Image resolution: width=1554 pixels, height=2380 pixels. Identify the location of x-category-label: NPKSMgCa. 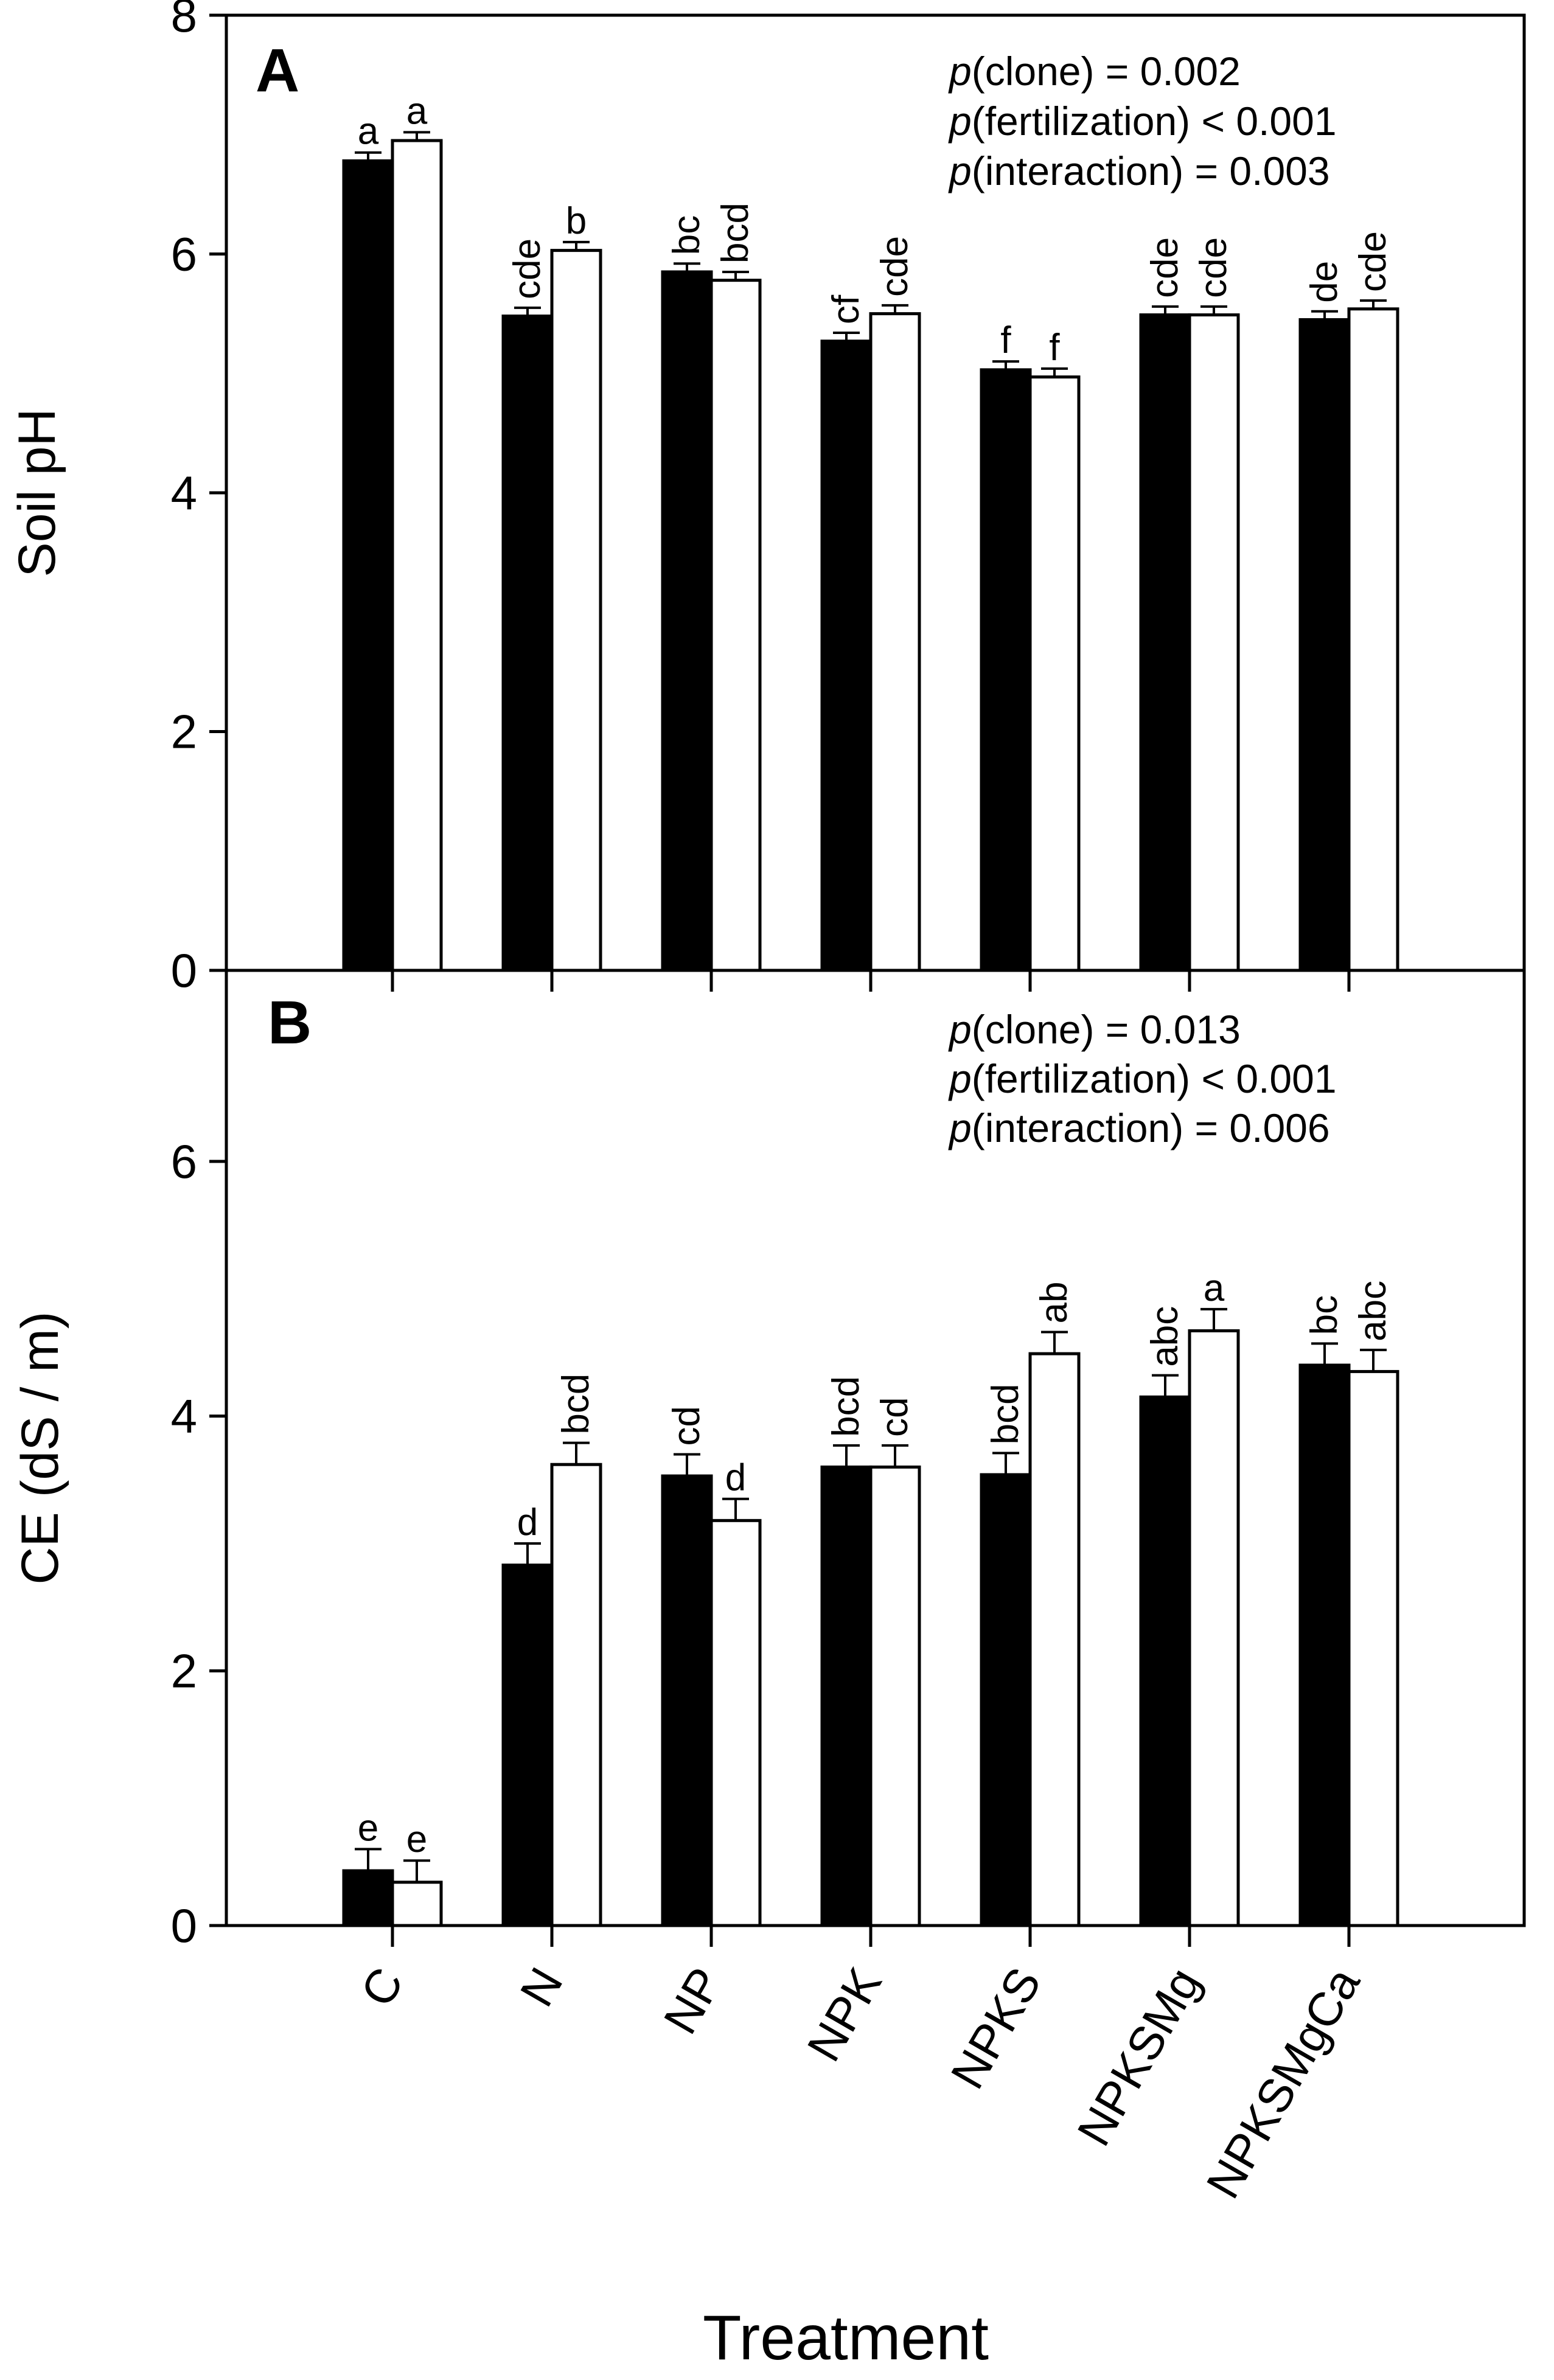
(1283, 2082).